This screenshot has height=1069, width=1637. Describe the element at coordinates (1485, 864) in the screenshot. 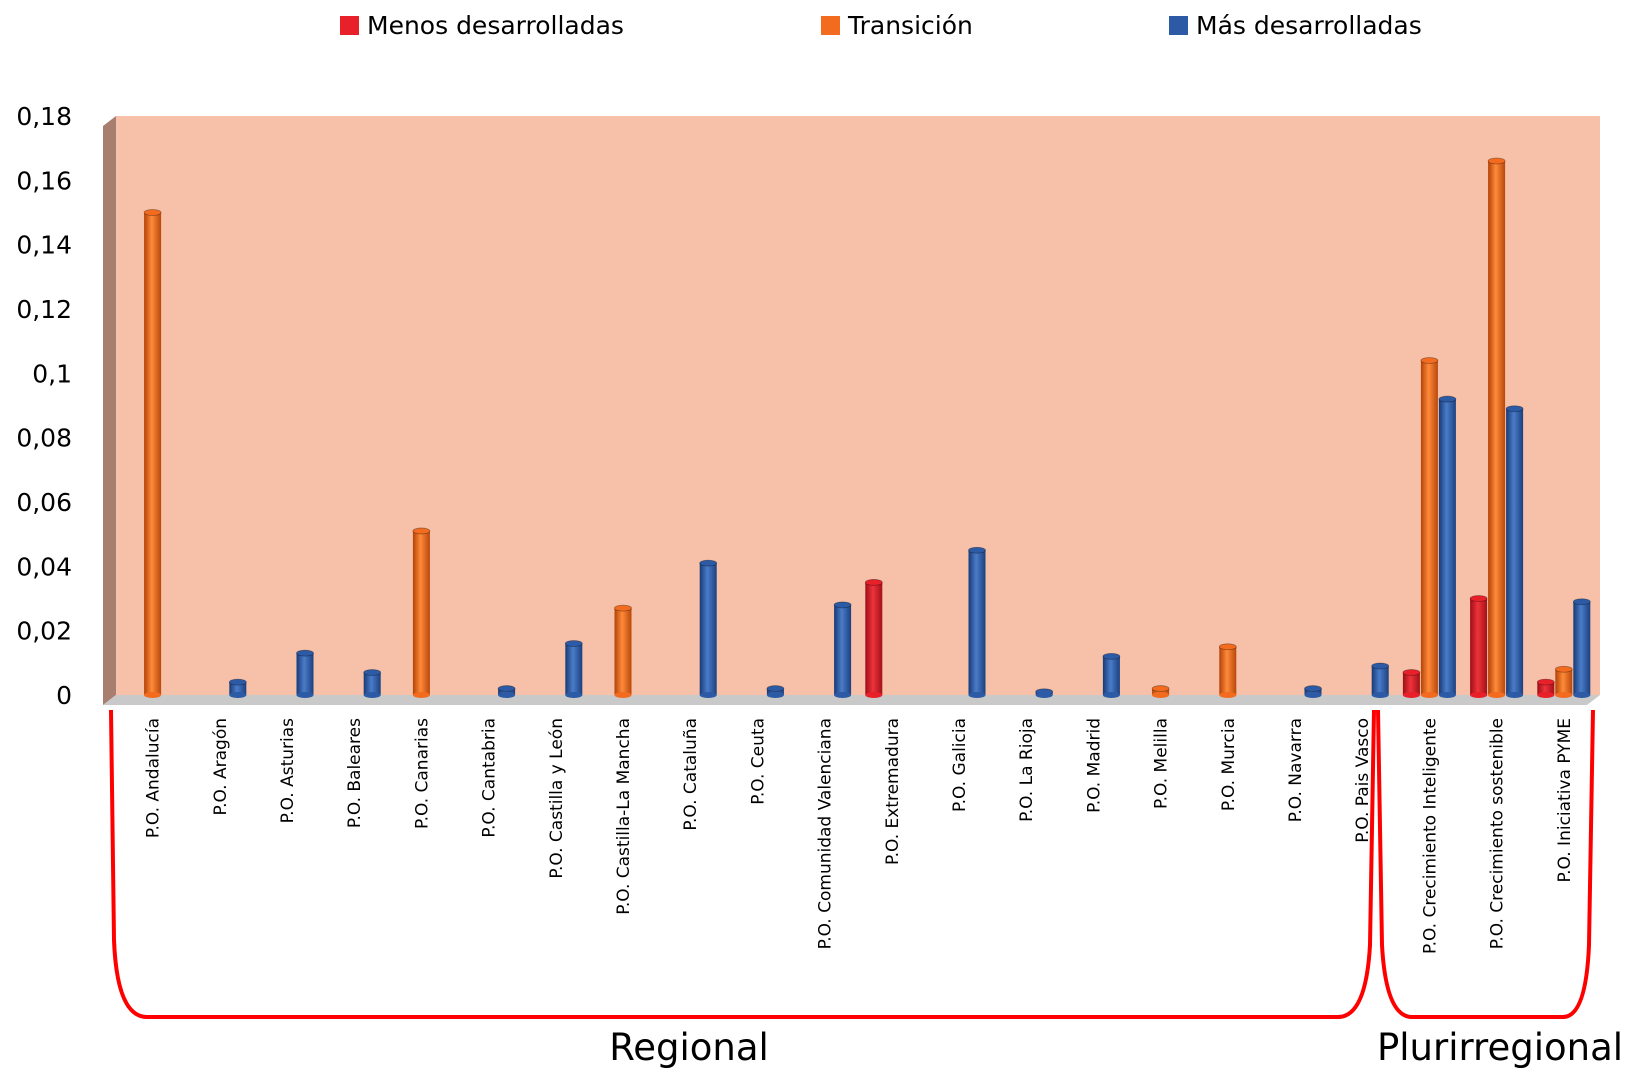

I see `bracket-plurirregional` at that location.